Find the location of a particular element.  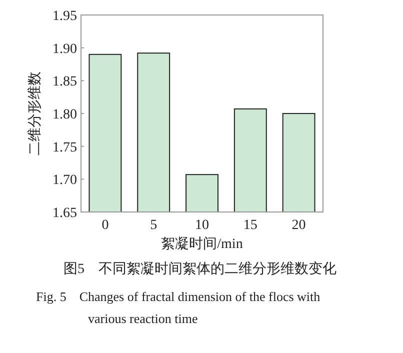

y-tick-label: 1.75 is located at coordinates (64, 148).